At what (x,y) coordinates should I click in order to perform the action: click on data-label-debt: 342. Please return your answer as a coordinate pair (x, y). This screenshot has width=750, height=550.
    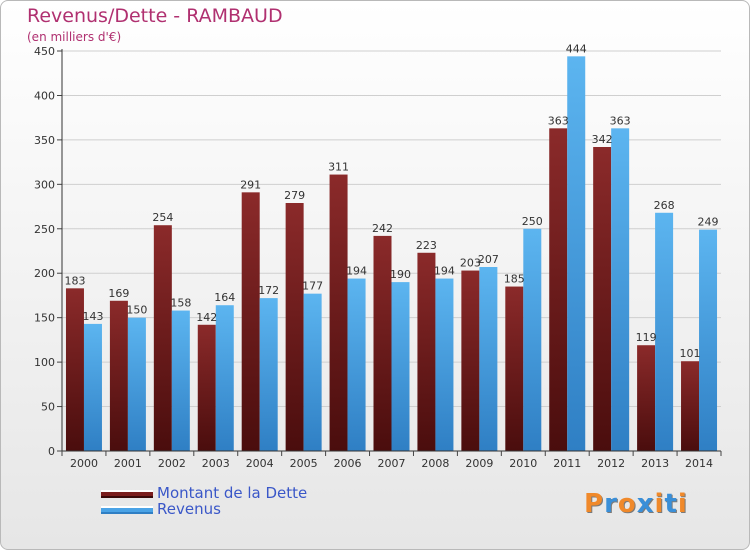
    Looking at the image, I should click on (602, 139).